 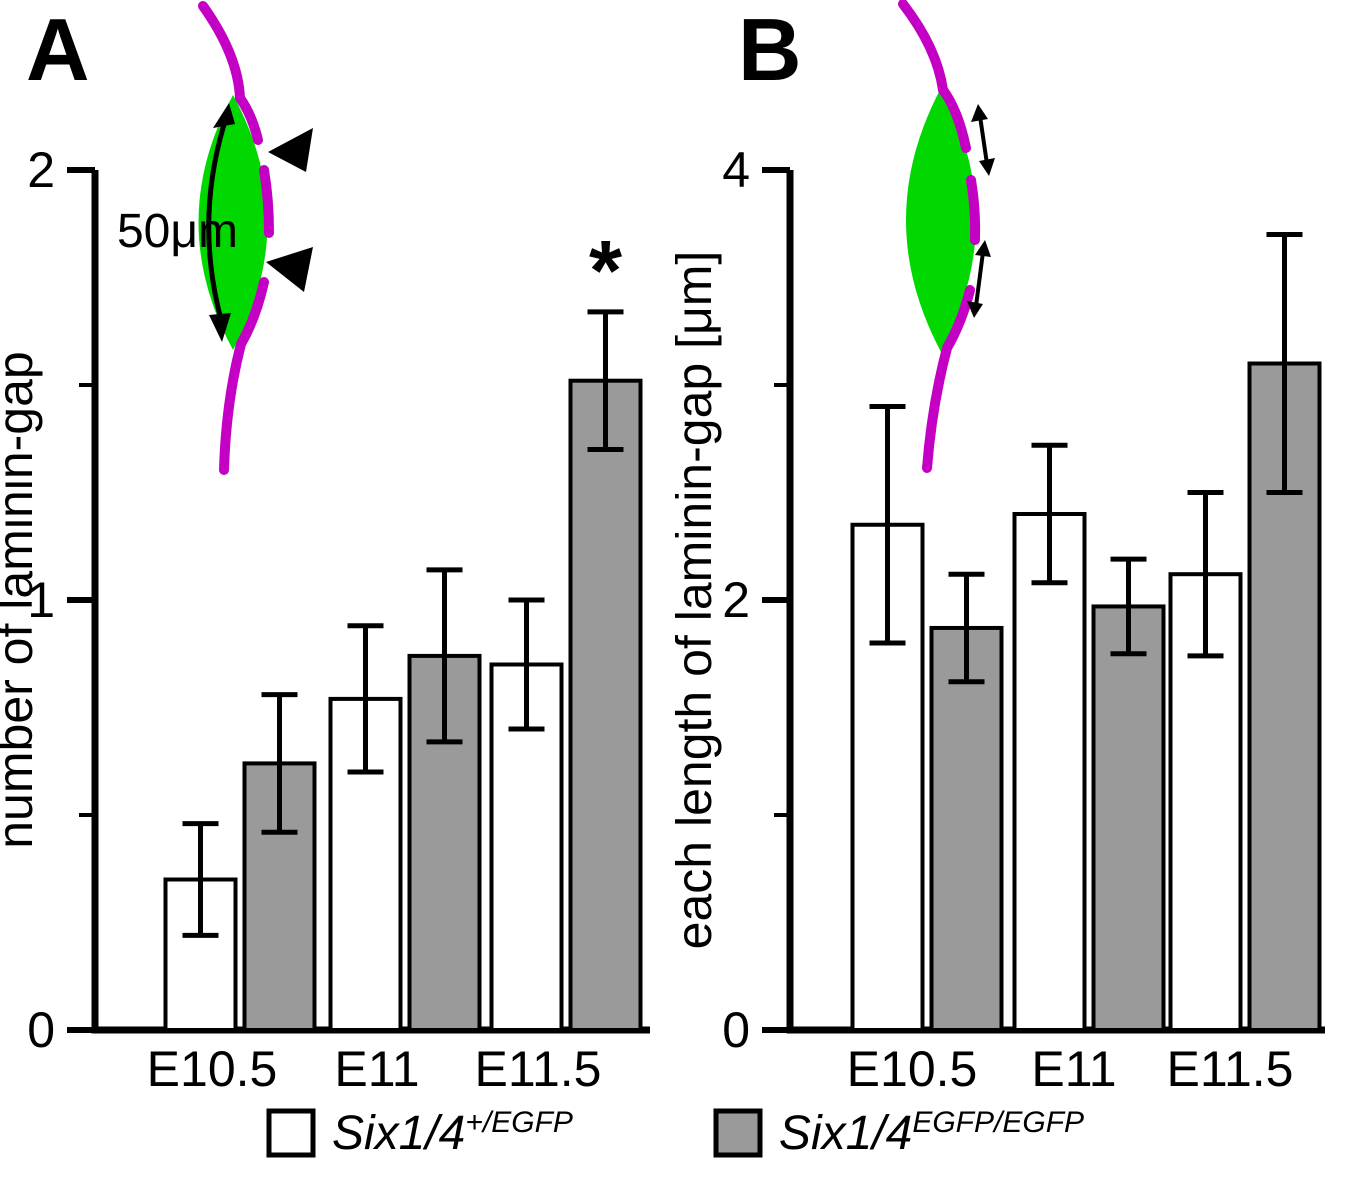 I want to click on panel-a-label: A, so click(x=58, y=49).